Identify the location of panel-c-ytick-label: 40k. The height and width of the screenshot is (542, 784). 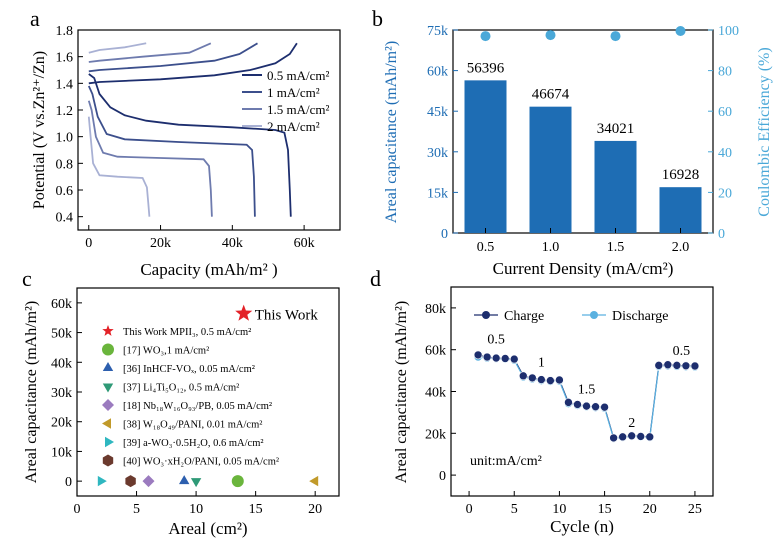
(61, 363).